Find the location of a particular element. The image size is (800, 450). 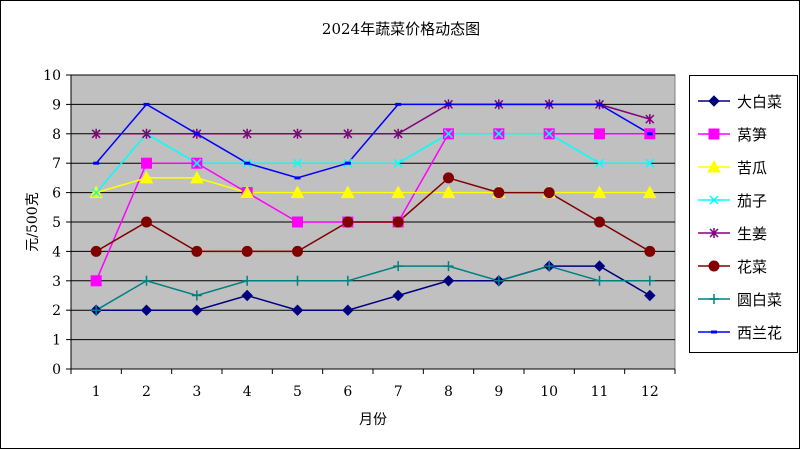

legend-item: 茄子 is located at coordinates (744, 200).